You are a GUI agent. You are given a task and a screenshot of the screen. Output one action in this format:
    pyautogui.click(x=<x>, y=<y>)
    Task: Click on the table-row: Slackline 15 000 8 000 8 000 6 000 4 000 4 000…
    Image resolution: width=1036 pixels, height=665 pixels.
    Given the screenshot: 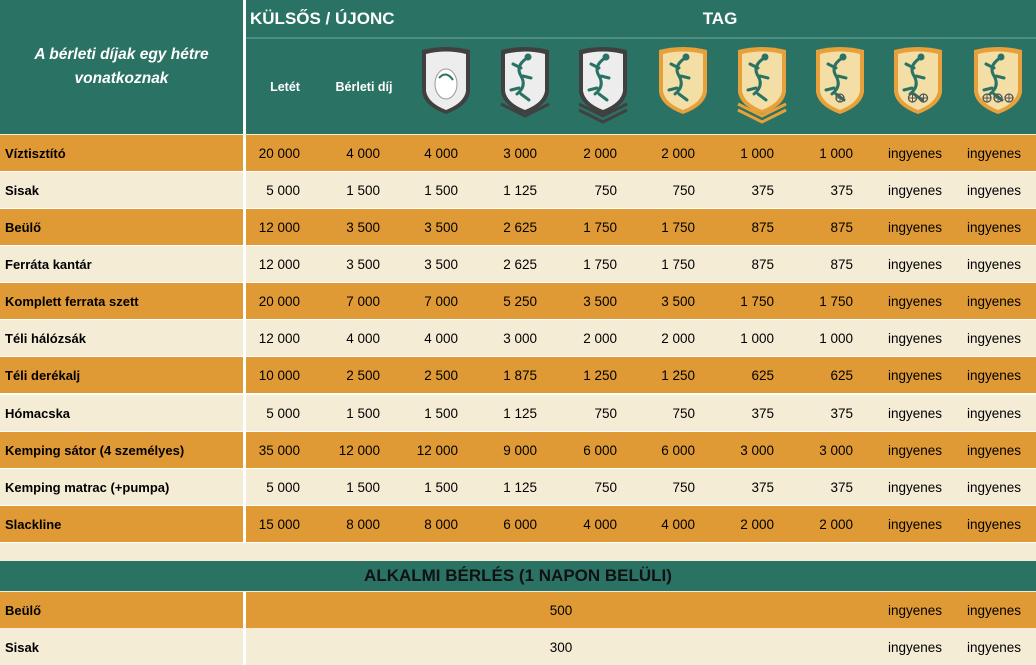 What is the action you would take?
    pyautogui.click(x=518, y=524)
    